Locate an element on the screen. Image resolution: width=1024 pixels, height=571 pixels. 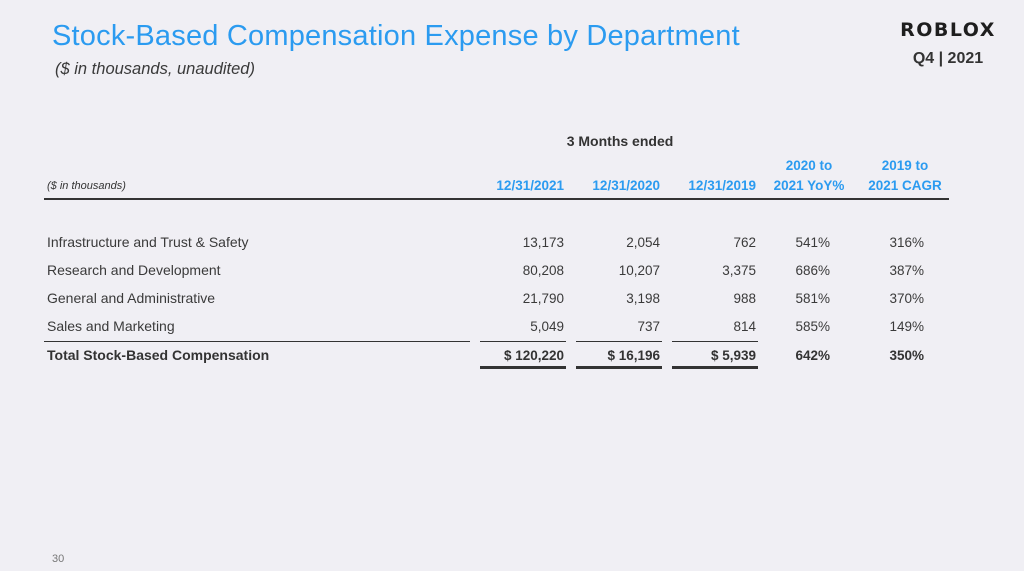
table-cell: 541% is located at coordinates (812, 242).